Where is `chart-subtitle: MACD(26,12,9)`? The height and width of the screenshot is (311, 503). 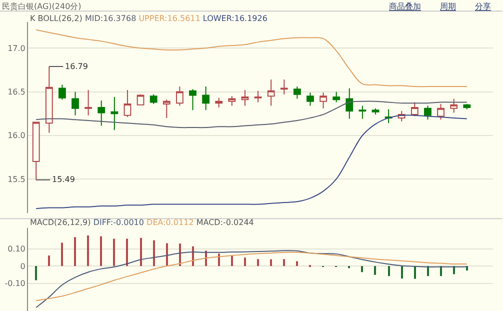
chart-subtitle: MACD(26,12,9) is located at coordinates (60, 222).